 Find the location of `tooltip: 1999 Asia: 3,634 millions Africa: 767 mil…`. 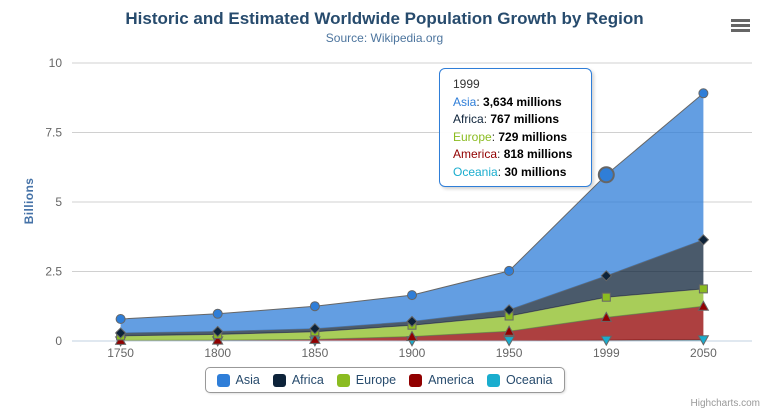

tooltip: 1999 Asia: 3,634 millions Africa: 767 mil… is located at coordinates (515, 127).